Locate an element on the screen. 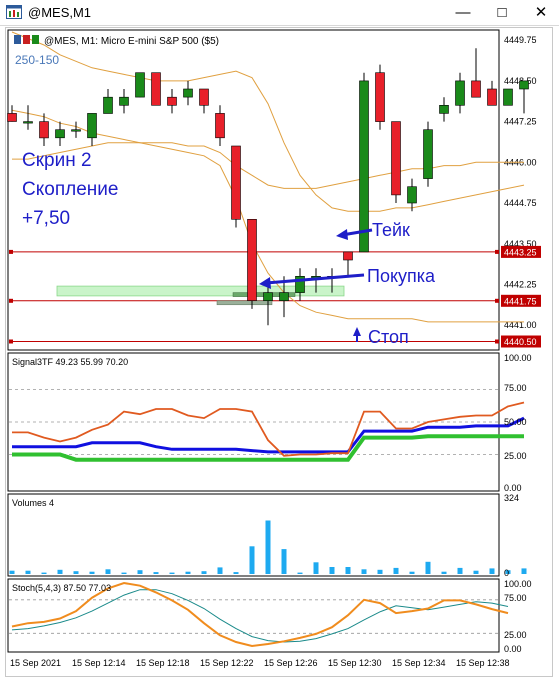 The image size is (559, 681). level-price-label: 4443.25 is located at coordinates (520, 252).